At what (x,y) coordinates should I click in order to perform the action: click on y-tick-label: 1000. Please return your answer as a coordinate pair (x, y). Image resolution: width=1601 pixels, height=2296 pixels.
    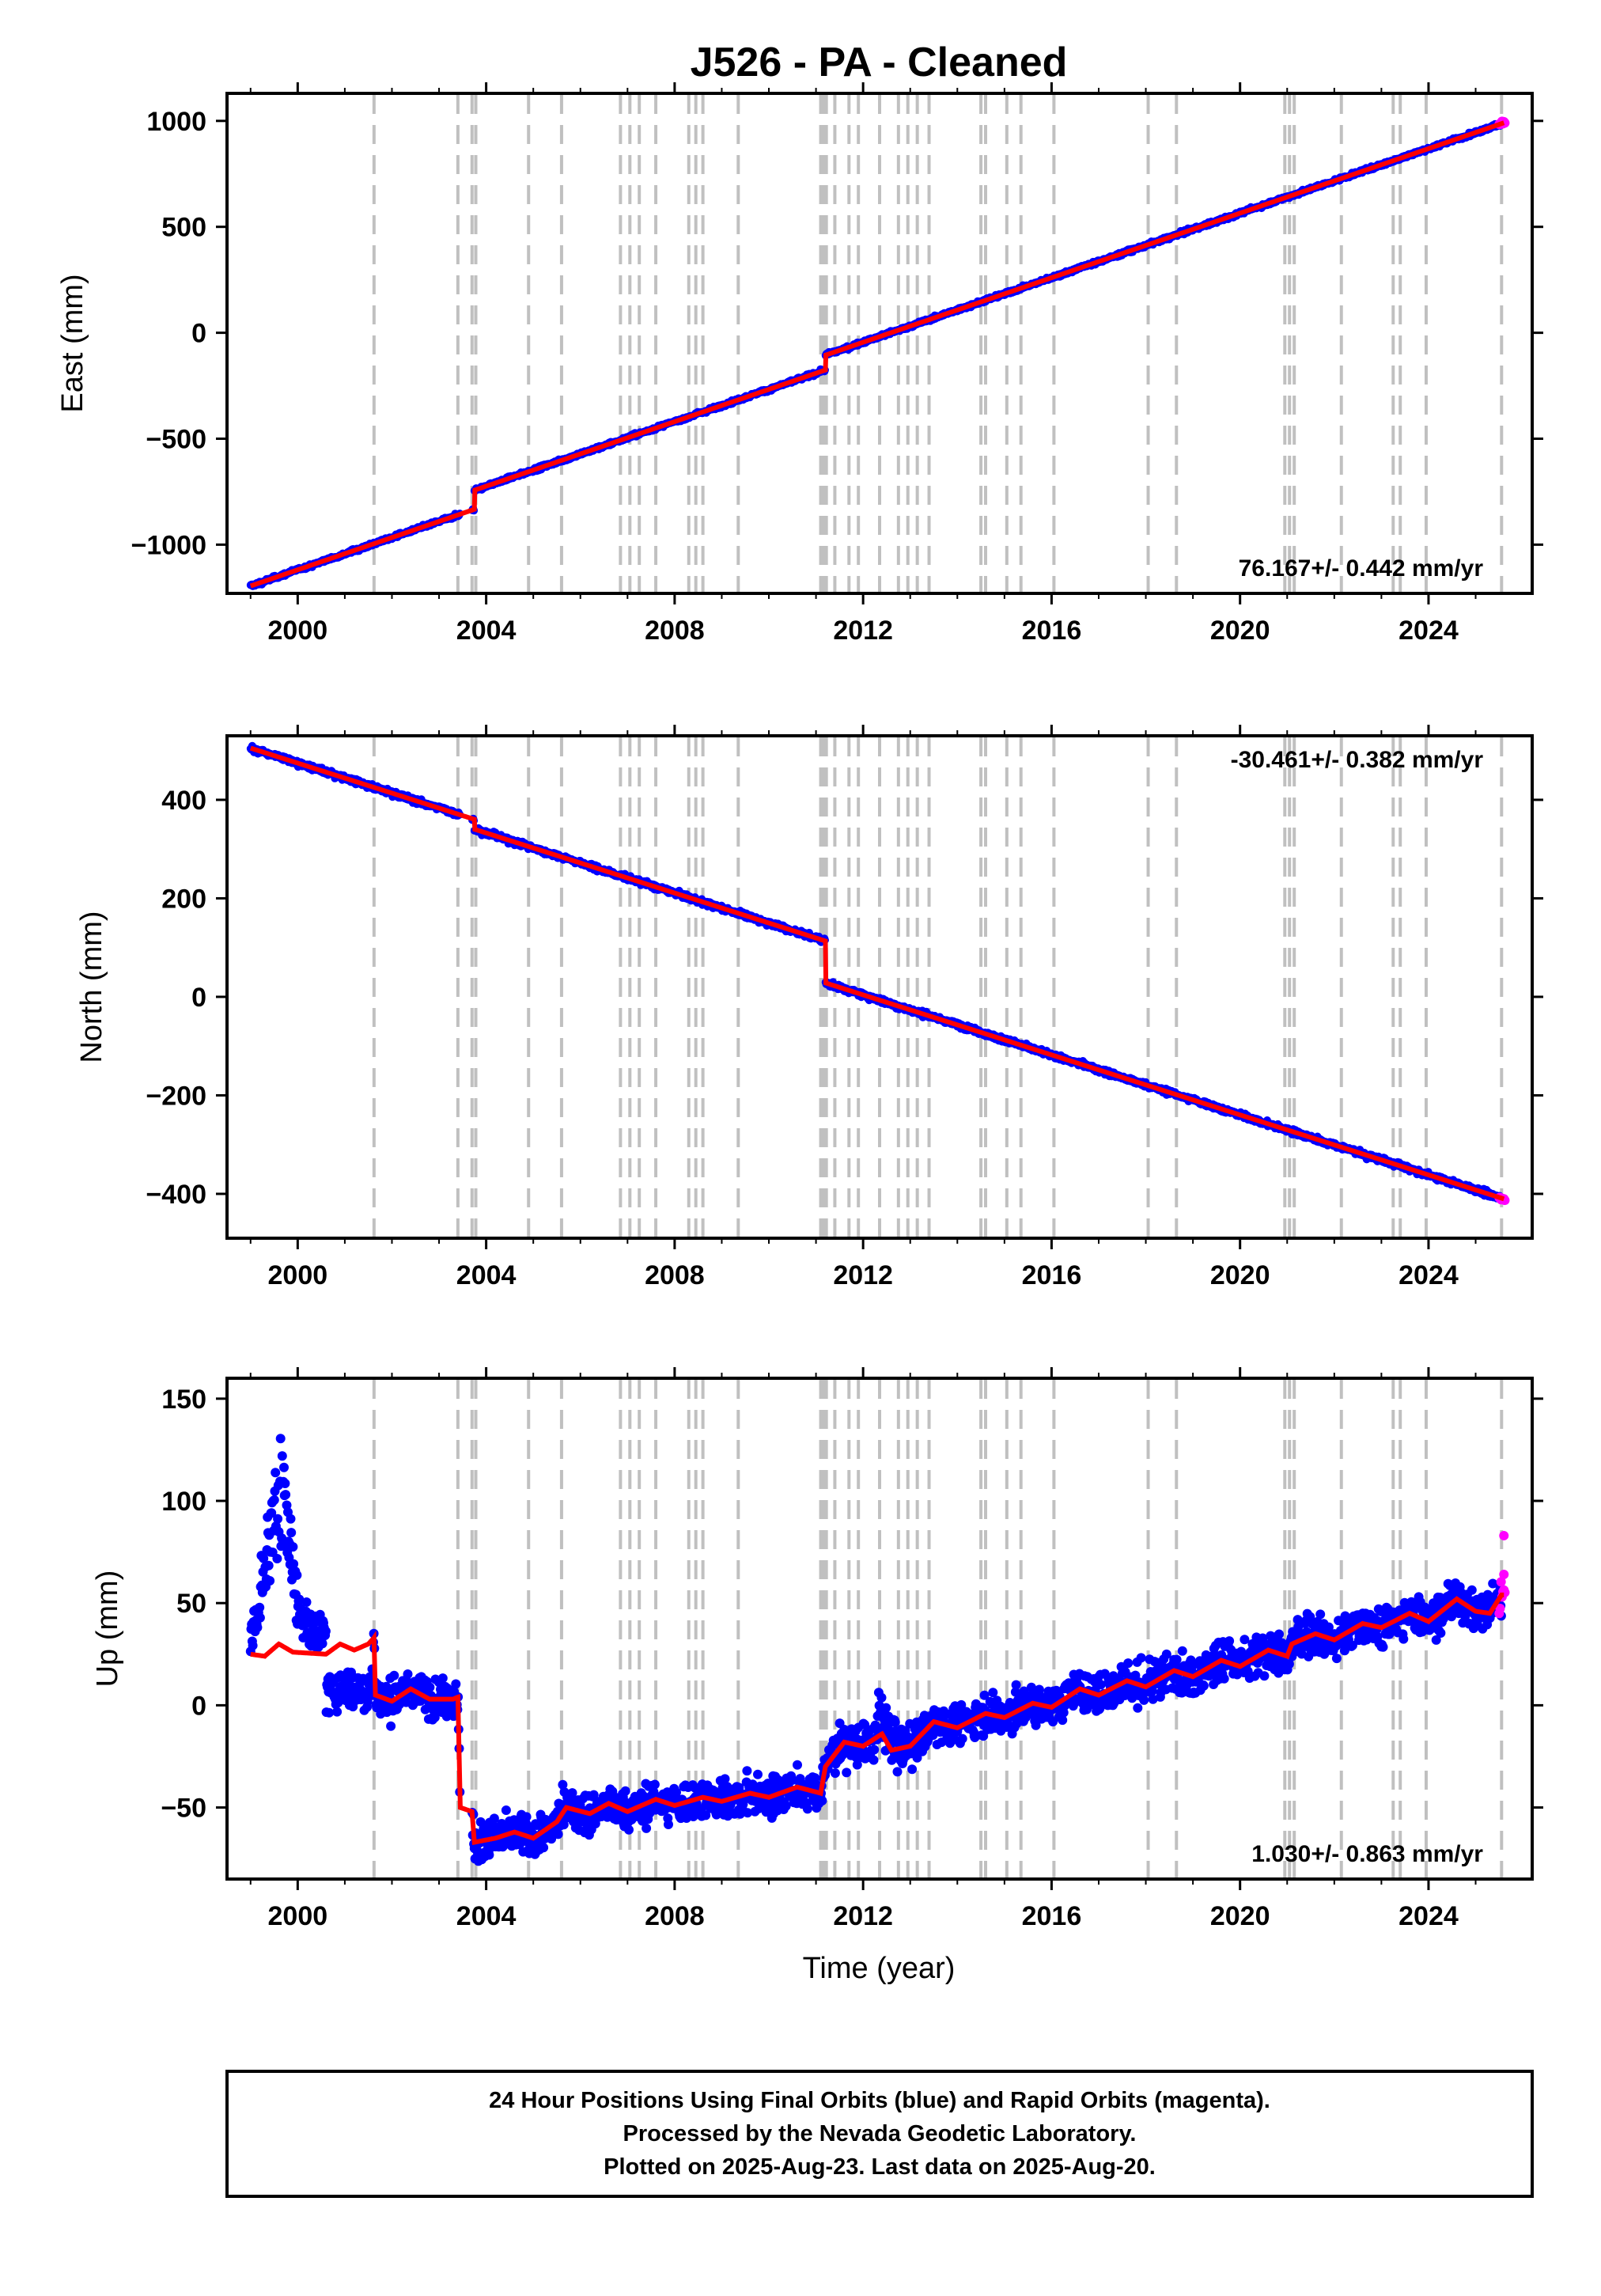
    Looking at the image, I should click on (176, 122).